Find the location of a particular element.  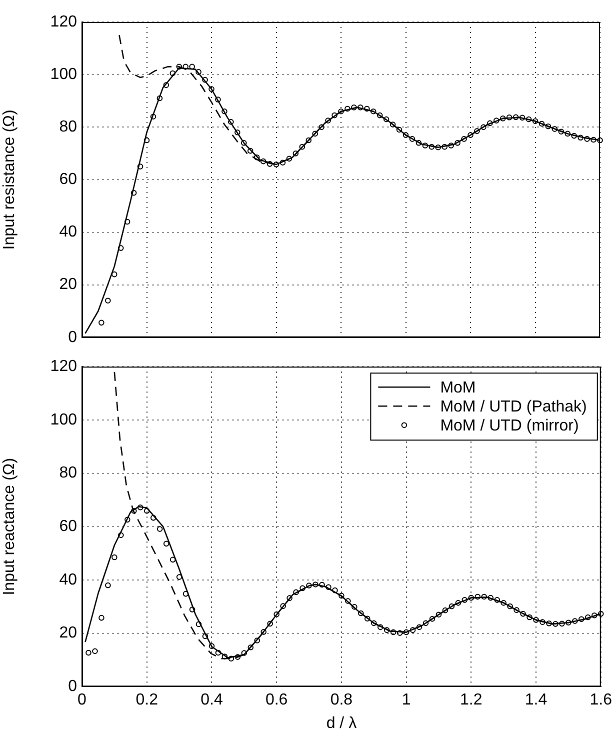

x-tick-label: 1.6 is located at coordinates (601, 700).